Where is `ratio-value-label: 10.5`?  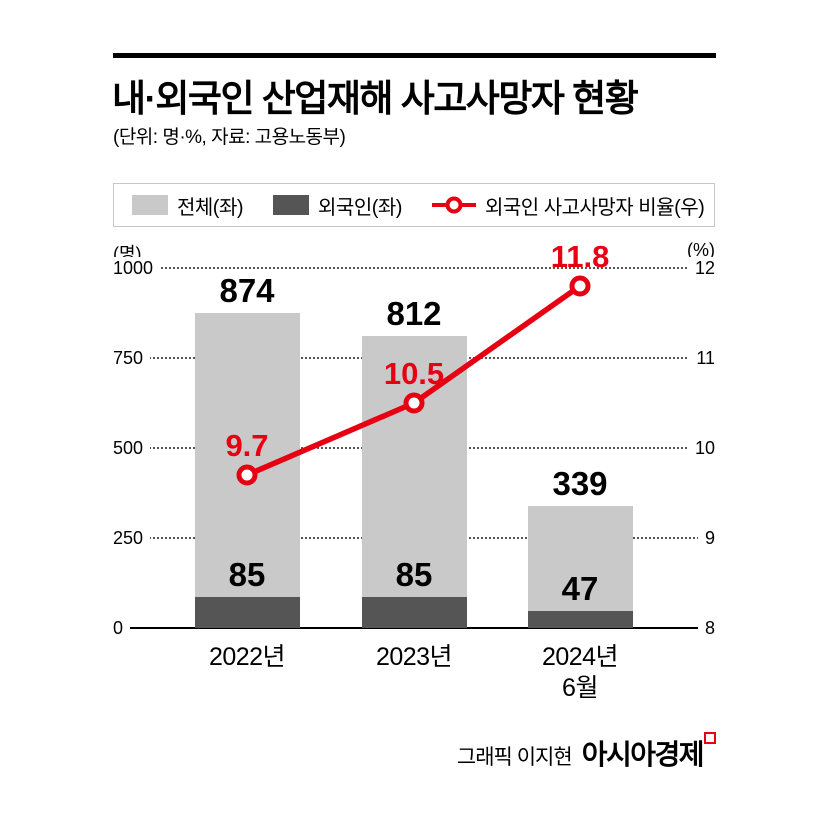
ratio-value-label: 10.5 is located at coordinates (414, 373).